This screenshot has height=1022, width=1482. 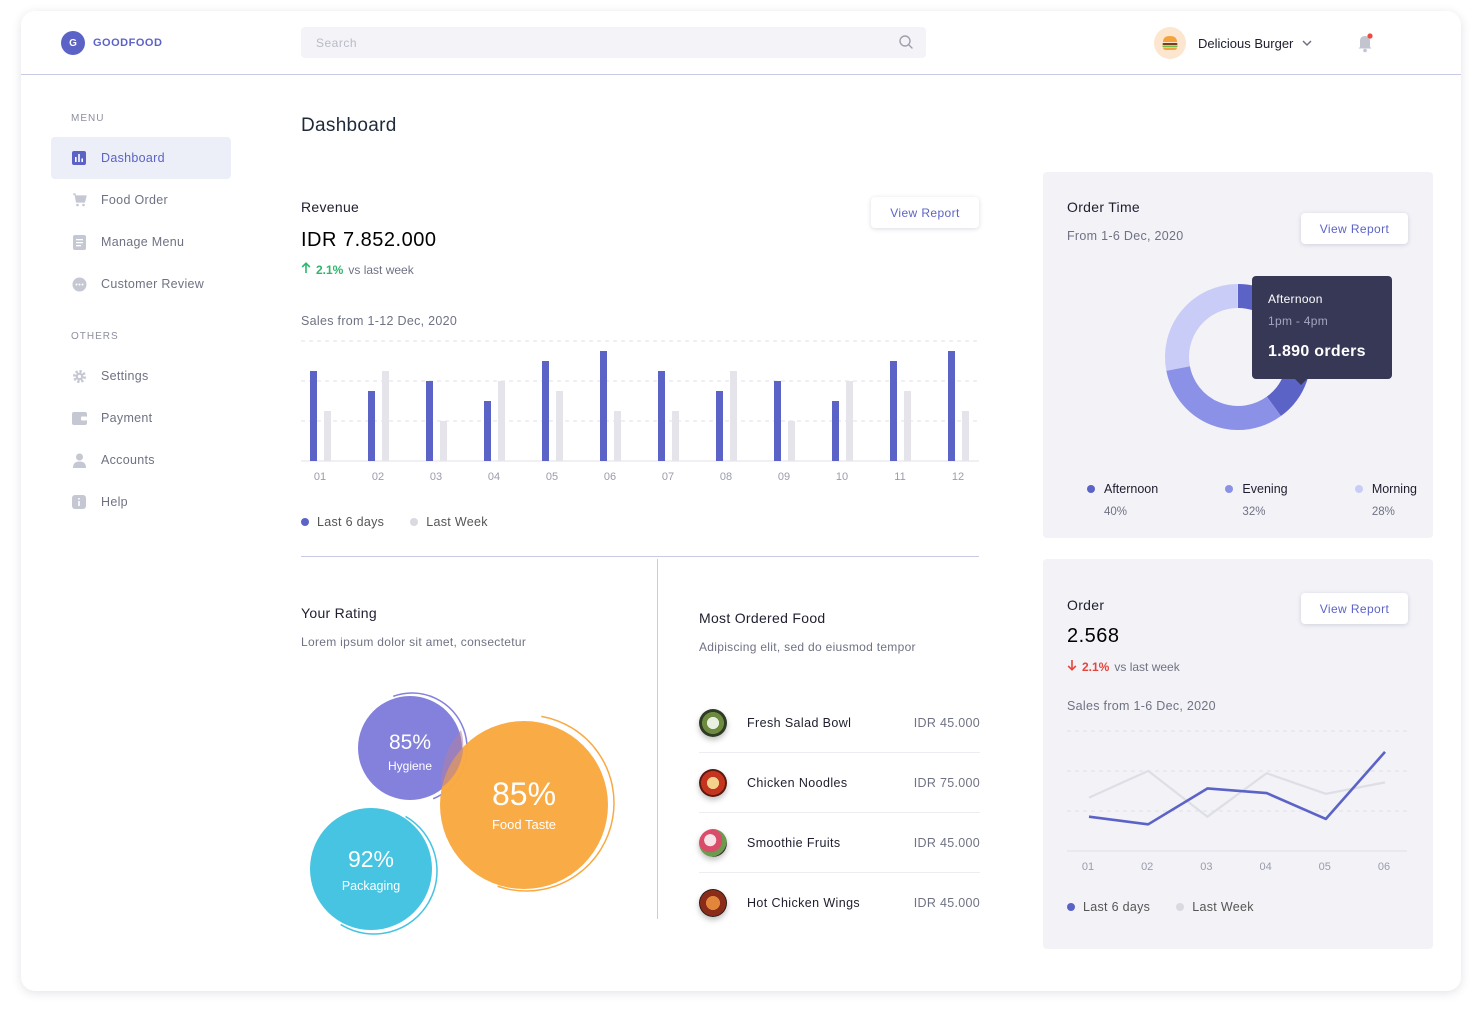 What do you see at coordinates (114, 502) in the screenshot?
I see `sidebar-item-label: Help` at bounding box center [114, 502].